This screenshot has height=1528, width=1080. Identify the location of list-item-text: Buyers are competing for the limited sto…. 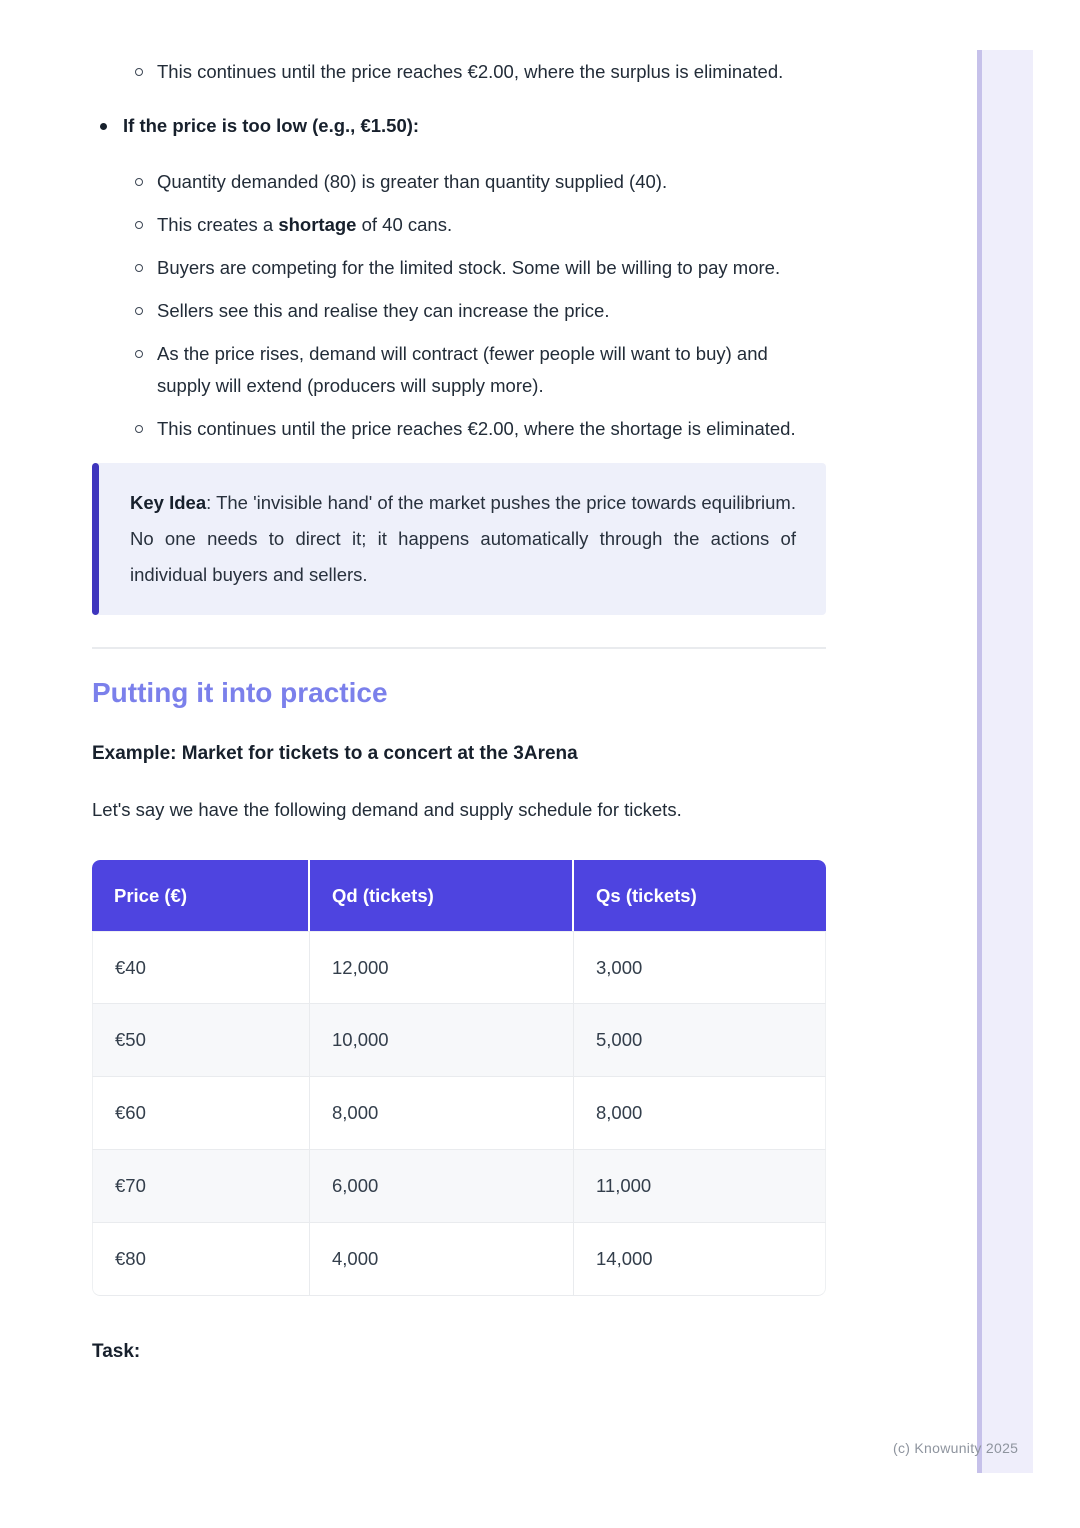
(469, 267).